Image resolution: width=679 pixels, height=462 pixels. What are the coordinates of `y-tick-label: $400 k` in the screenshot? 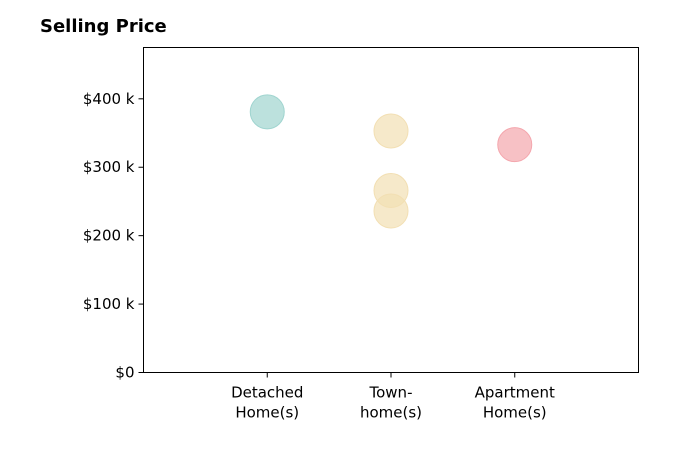 It's located at (109, 99).